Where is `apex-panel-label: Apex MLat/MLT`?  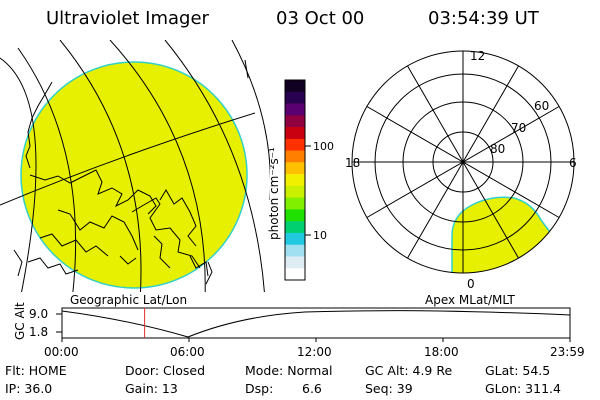
apex-panel-label: Apex MLat/MLT is located at coordinates (470, 300).